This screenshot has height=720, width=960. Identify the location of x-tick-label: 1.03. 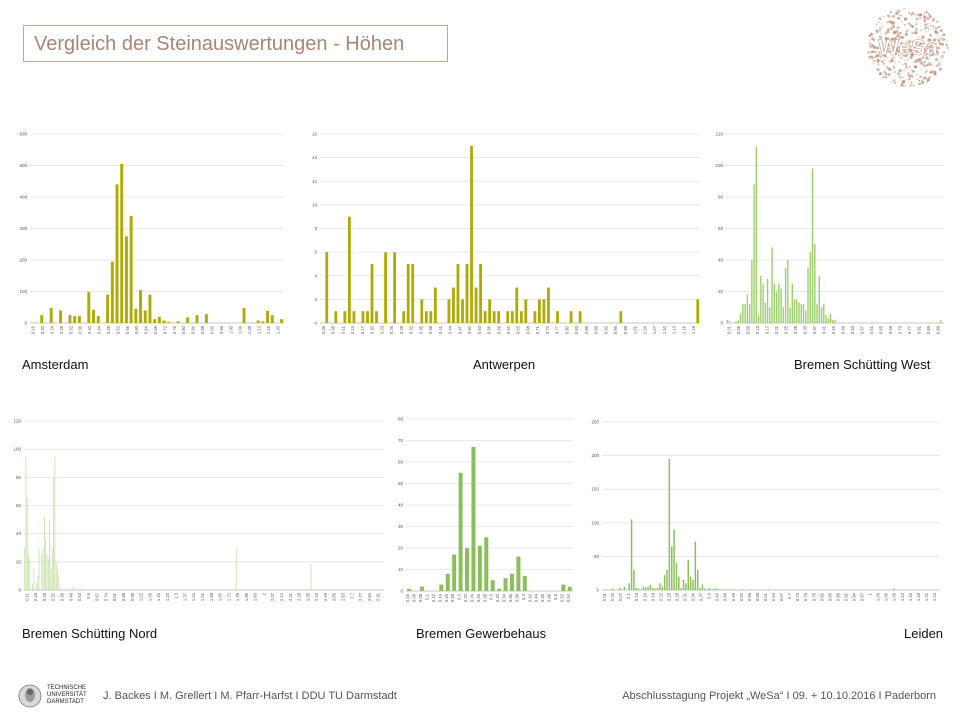
(878, 596).